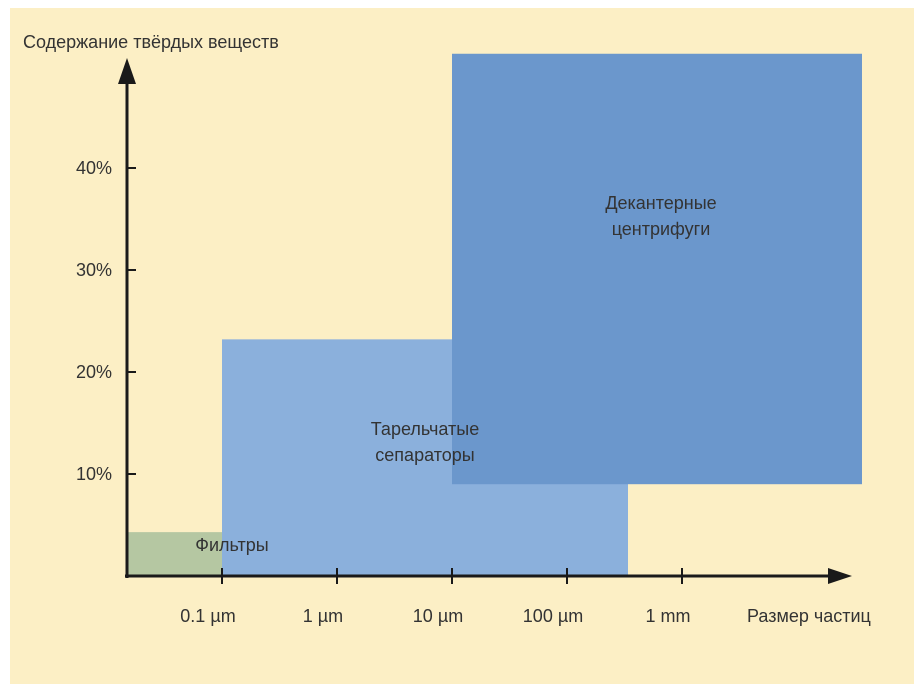 The height and width of the screenshot is (689, 924). Describe the element at coordinates (127, 71) in the screenshot. I see `y-axis-arrow` at that location.